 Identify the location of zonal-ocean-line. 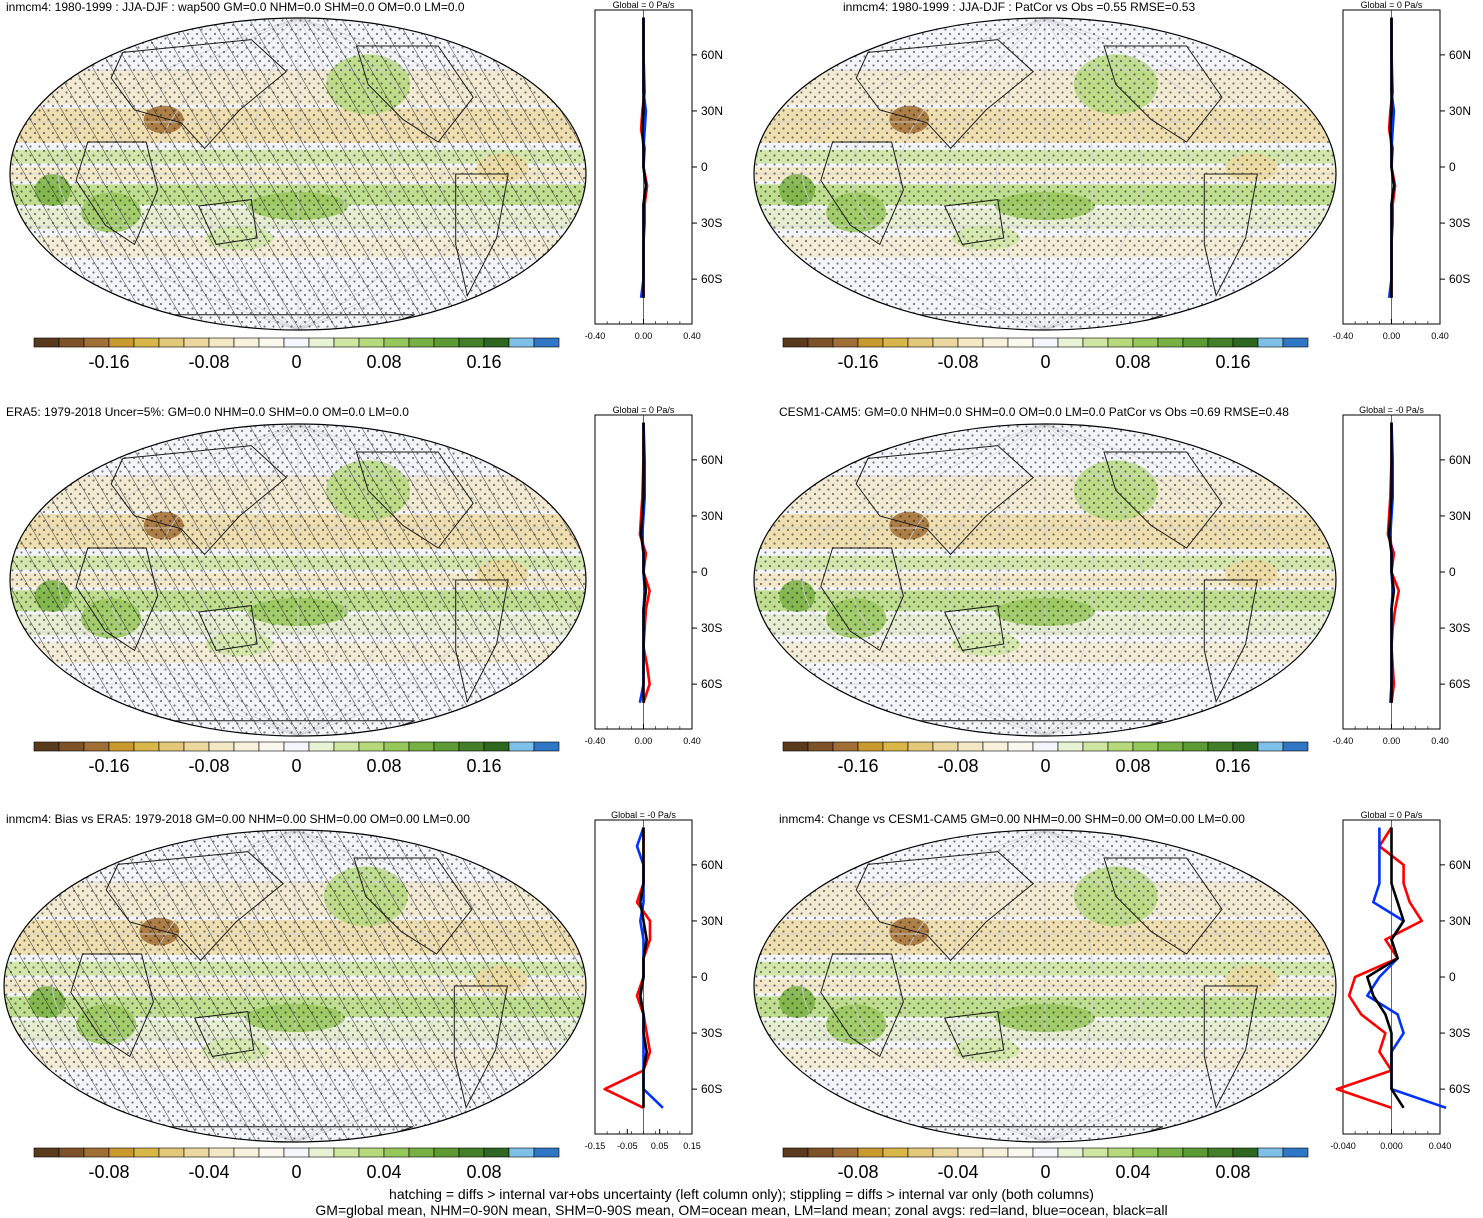
(649, 968).